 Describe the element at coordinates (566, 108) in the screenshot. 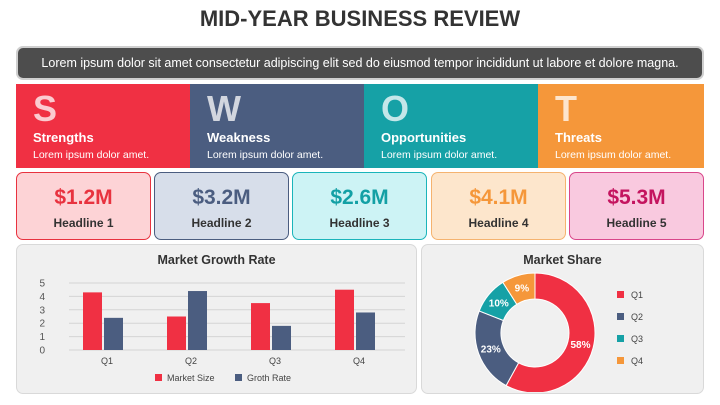

I see `swot-letter: T` at that location.